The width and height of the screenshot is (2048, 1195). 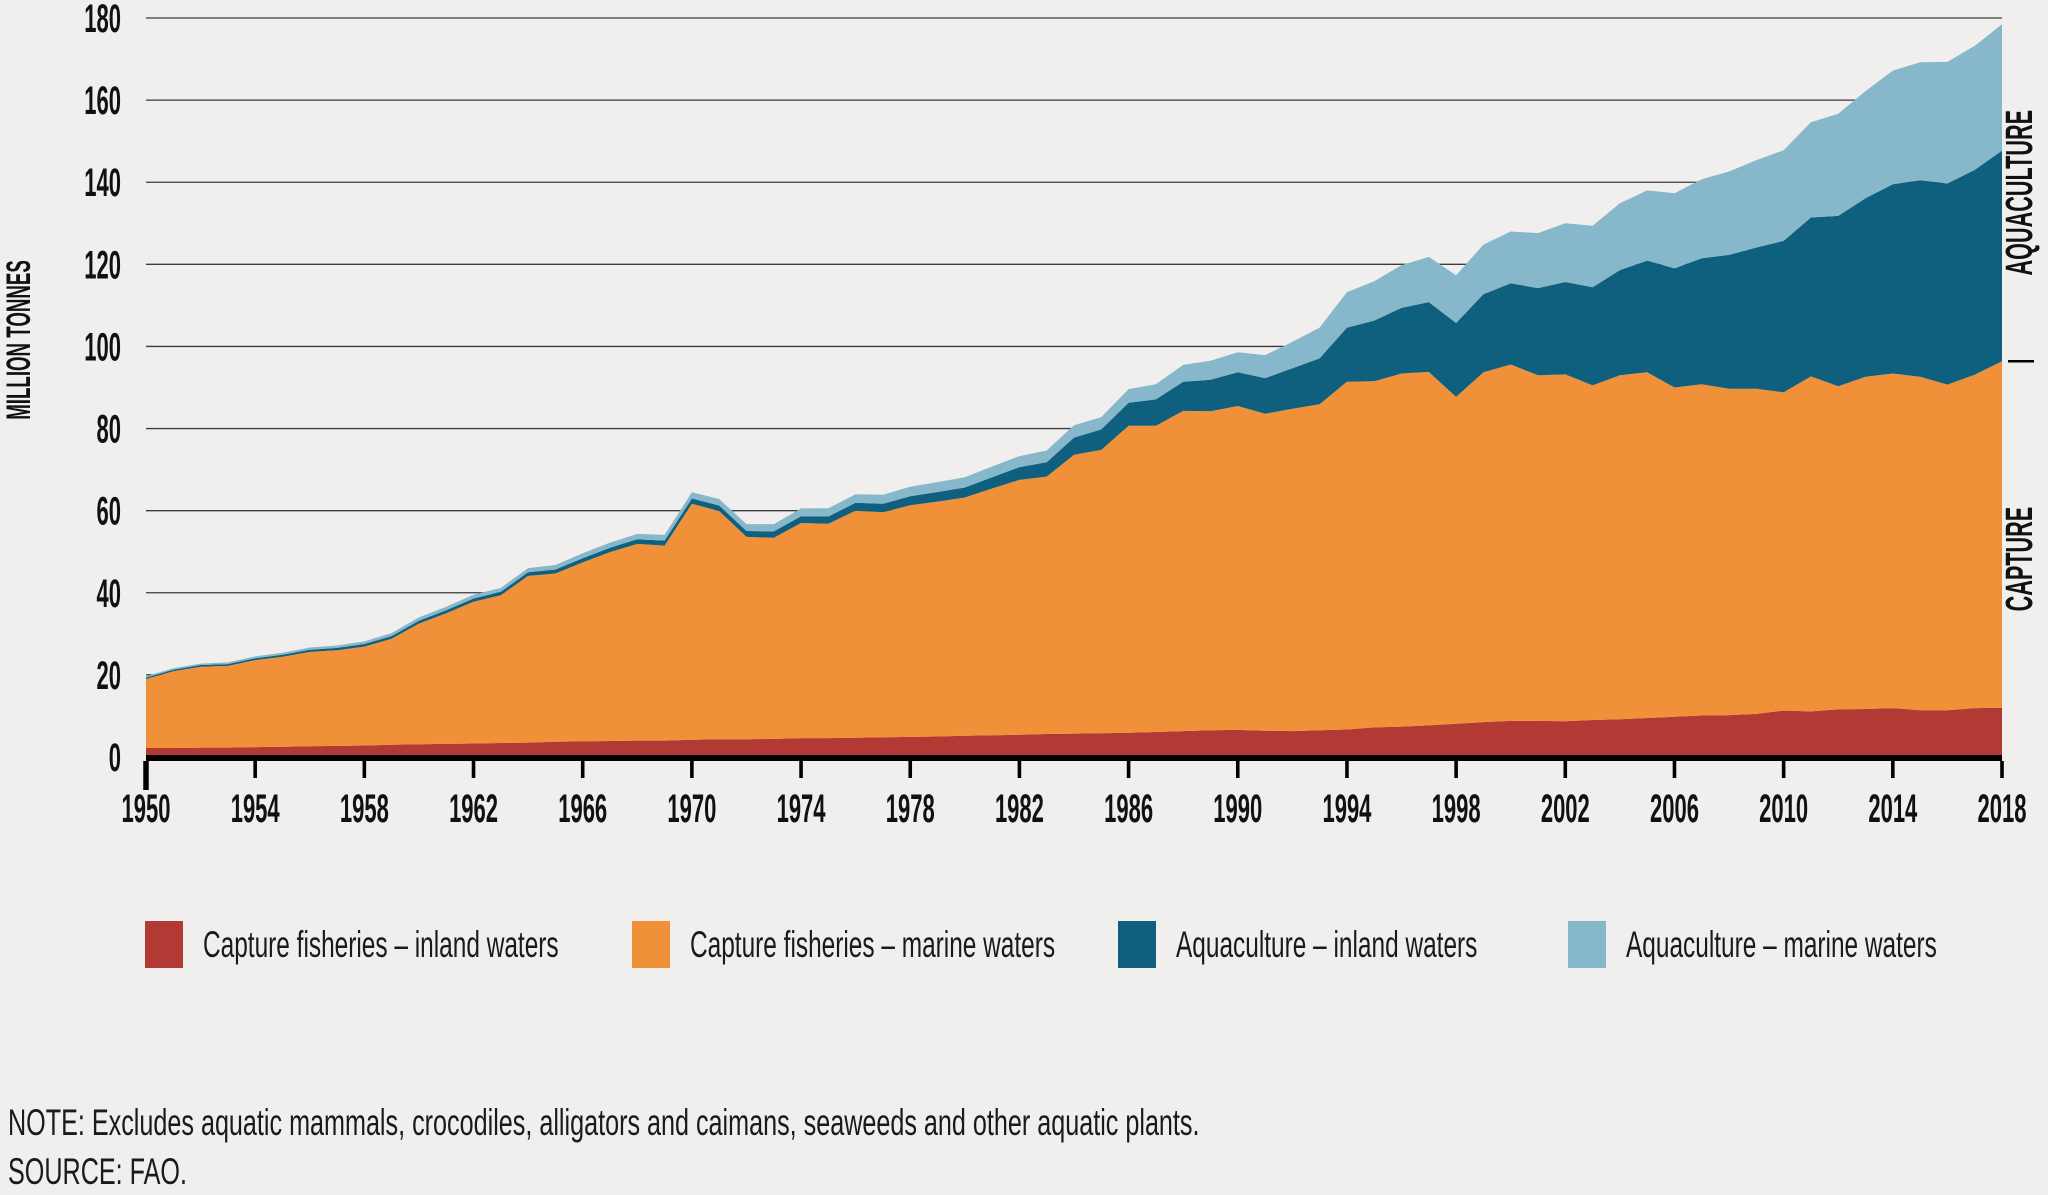 What do you see at coordinates (18, 340) in the screenshot?
I see `svg-text: MILLION TONNES` at bounding box center [18, 340].